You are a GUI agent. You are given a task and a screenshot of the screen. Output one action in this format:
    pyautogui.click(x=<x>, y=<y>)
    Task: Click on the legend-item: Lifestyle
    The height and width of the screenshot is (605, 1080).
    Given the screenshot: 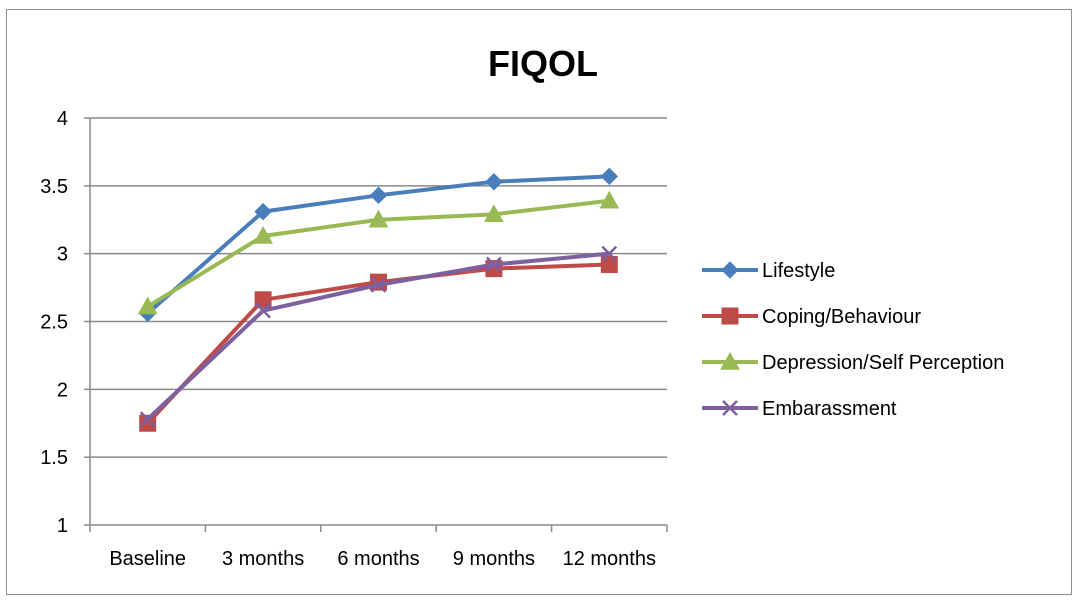 What is the action you would take?
    pyautogui.click(x=768, y=271)
    